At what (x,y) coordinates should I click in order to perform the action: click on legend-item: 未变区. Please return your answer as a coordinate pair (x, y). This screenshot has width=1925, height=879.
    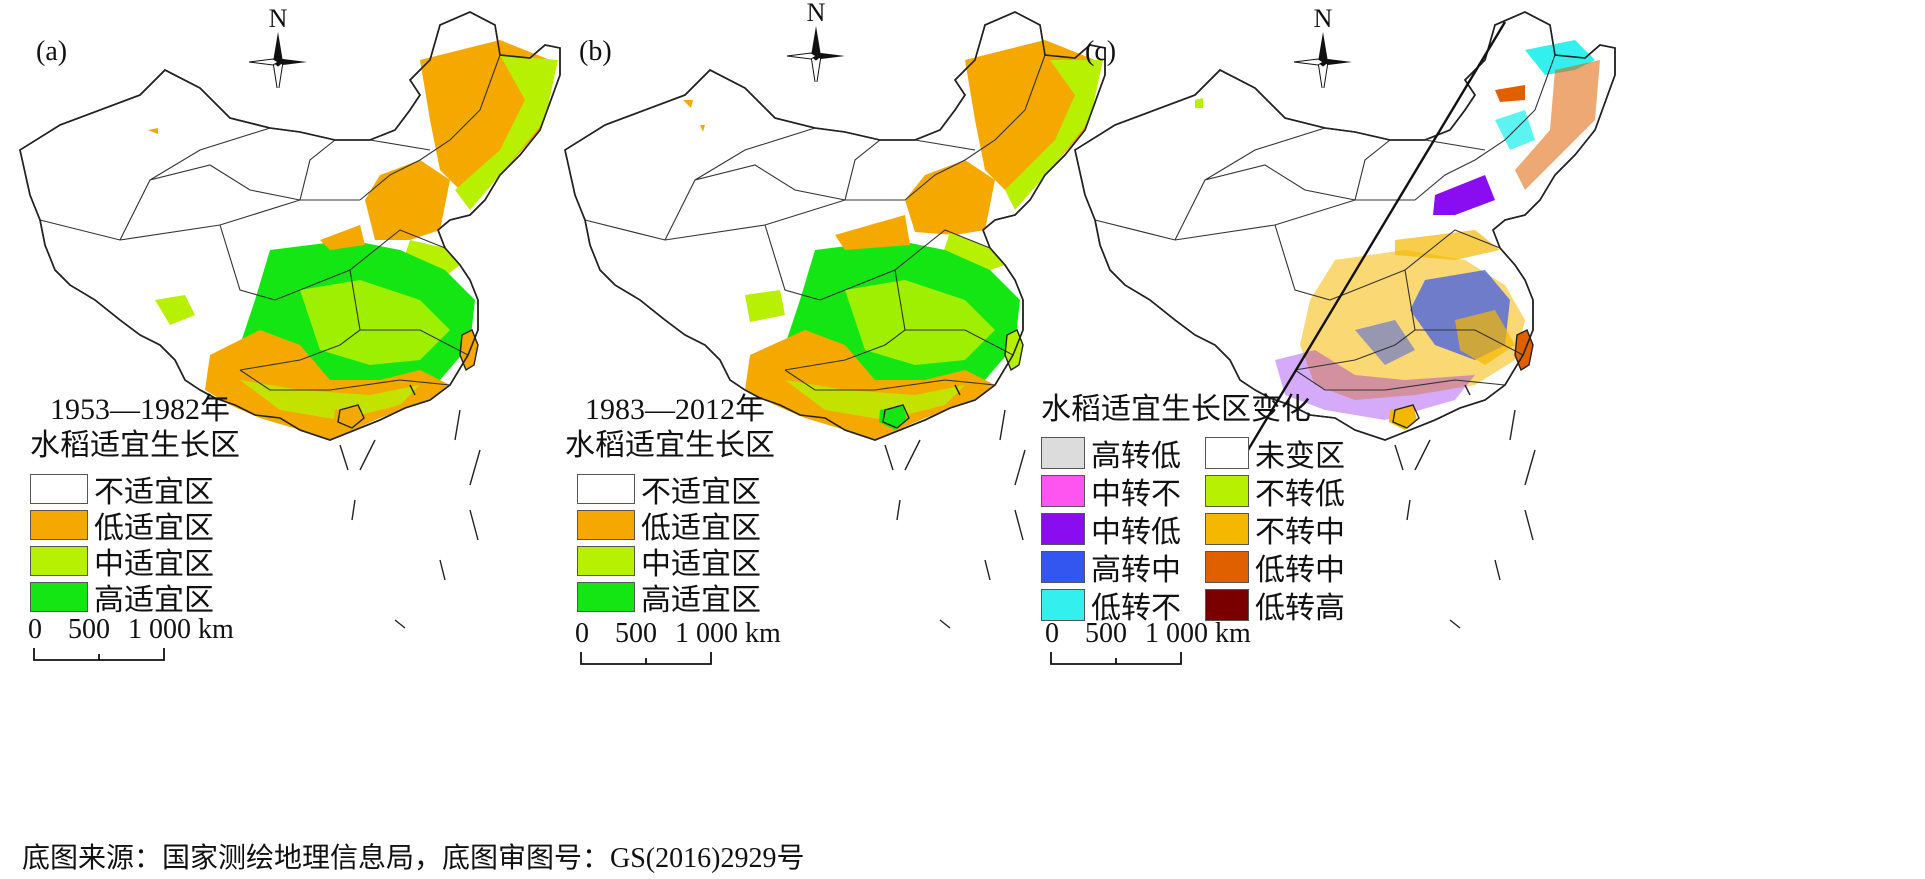
    Looking at the image, I should click on (1275, 454).